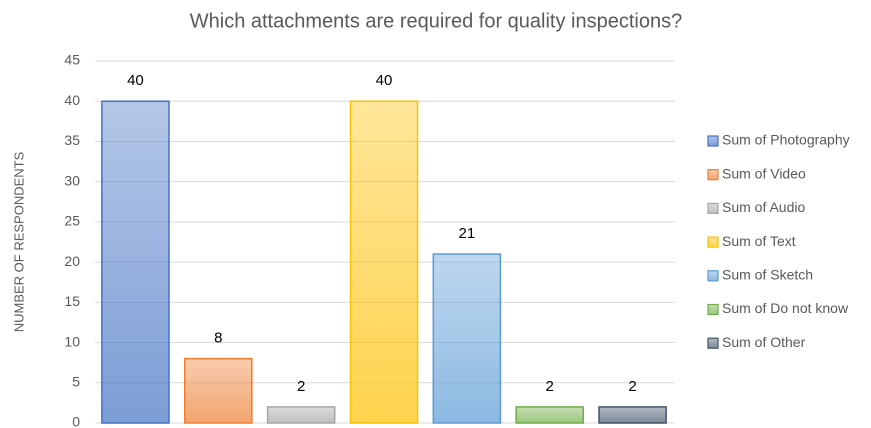  I want to click on y-tick-label: 45, so click(72, 60).